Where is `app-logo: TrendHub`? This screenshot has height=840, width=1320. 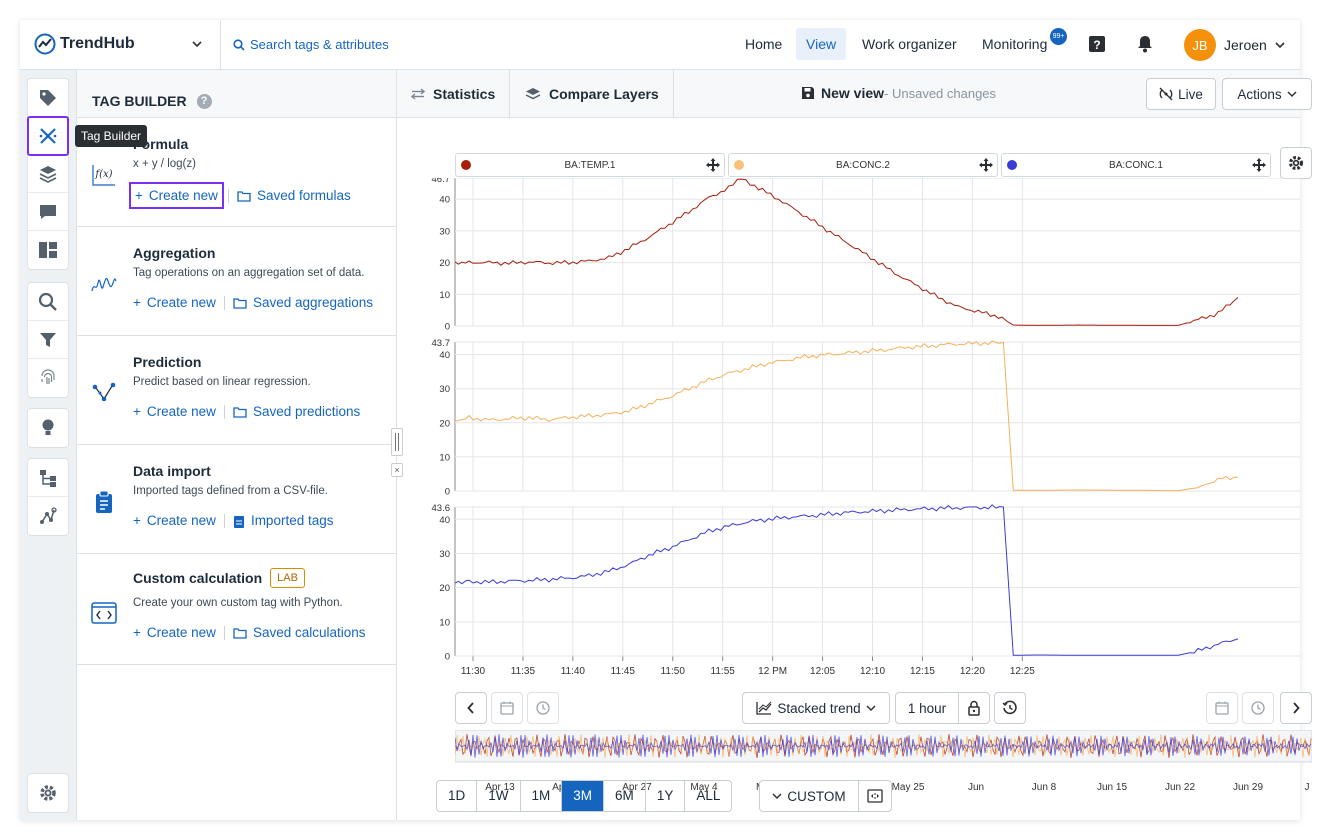
app-logo: TrendHub is located at coordinates (84, 44).